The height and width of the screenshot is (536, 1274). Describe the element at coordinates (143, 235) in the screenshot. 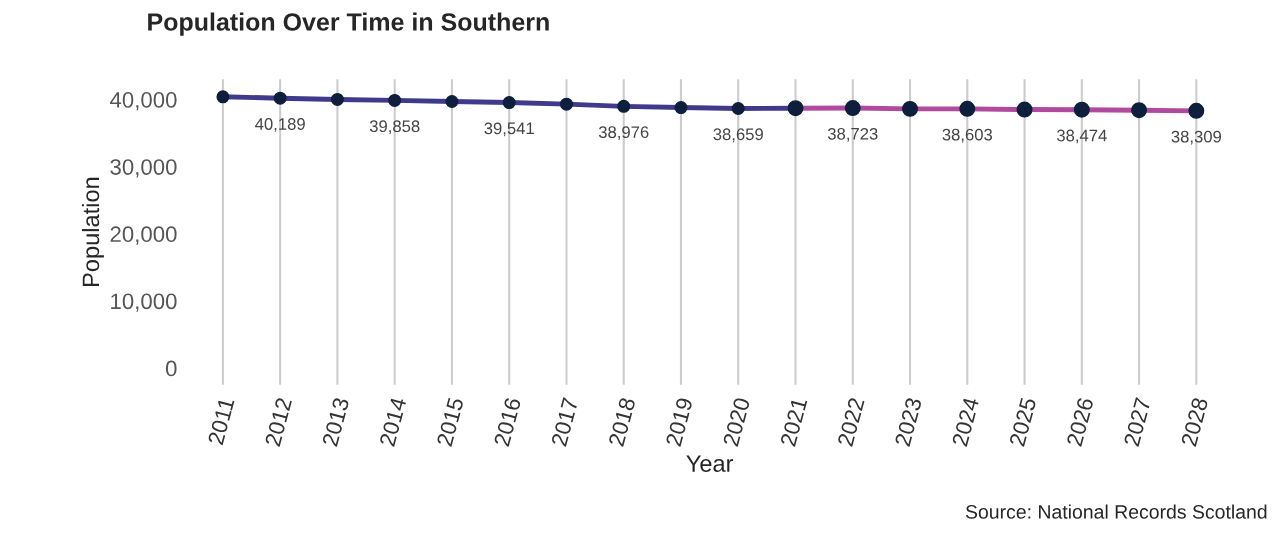

I see `y-tick-label: 20,000` at that location.